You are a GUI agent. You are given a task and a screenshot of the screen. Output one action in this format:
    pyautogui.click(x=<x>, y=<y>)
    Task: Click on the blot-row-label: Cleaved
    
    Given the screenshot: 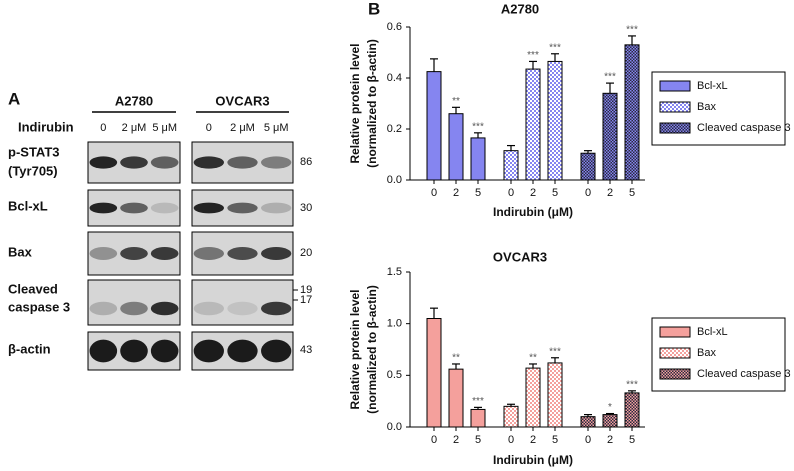 What is the action you would take?
    pyautogui.click(x=33, y=288)
    